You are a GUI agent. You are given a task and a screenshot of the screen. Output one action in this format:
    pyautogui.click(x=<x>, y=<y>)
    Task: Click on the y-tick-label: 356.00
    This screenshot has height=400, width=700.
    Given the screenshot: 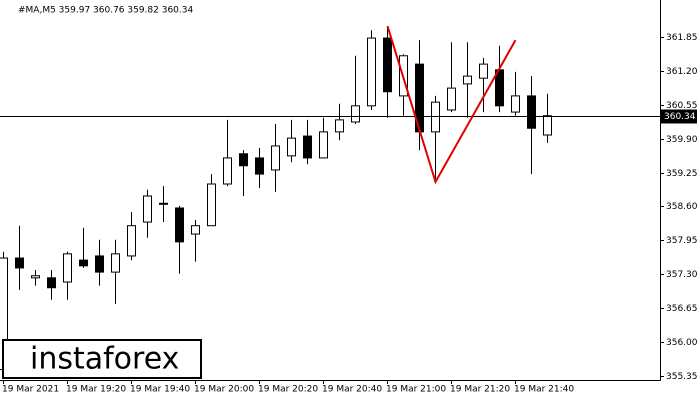 What is the action you would take?
    pyautogui.click(x=682, y=343)
    